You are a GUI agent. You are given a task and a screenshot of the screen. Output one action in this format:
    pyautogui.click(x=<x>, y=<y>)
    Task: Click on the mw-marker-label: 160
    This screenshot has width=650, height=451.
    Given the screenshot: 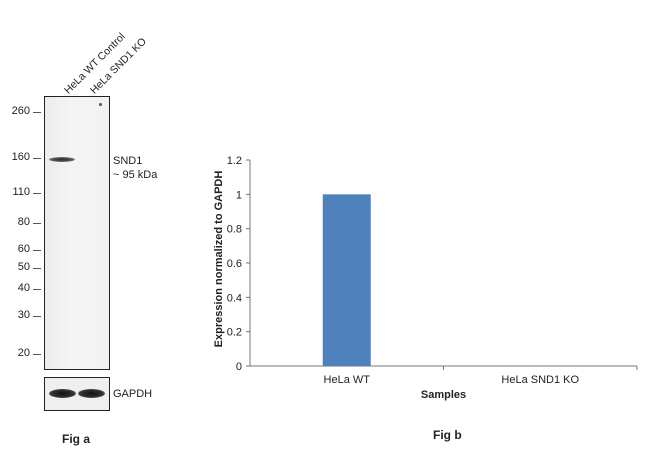 What is the action you would take?
    pyautogui.click(x=20, y=156)
    